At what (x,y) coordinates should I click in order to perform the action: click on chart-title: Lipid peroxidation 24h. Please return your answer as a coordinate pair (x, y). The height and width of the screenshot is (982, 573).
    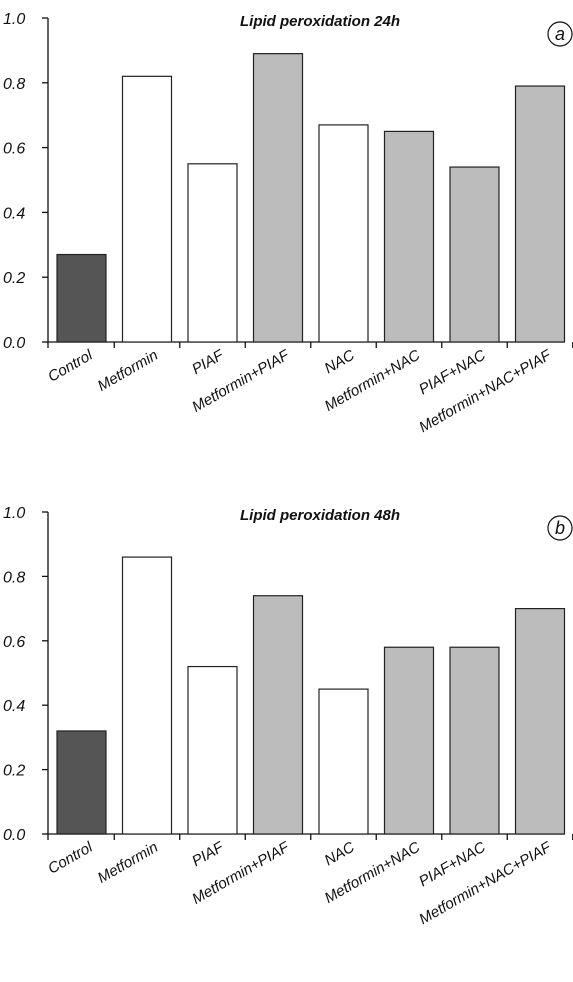
    Looking at the image, I should click on (320, 21).